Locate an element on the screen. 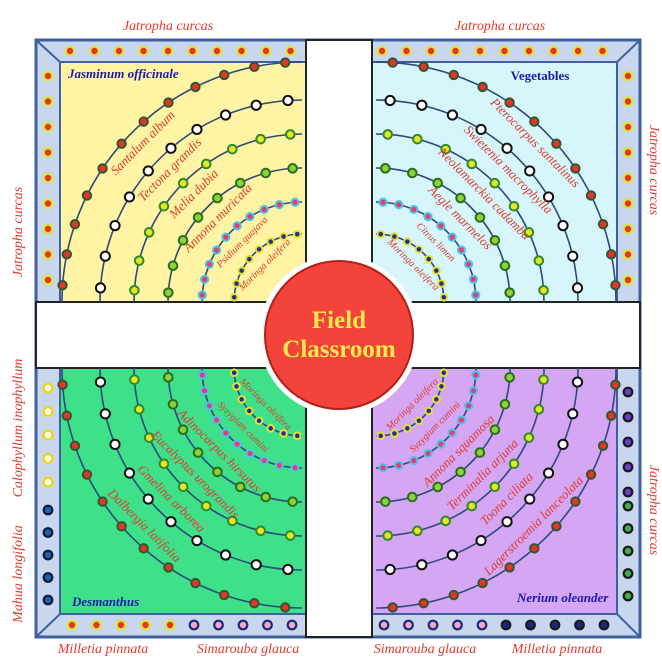 The image size is (662, 657). field-classroom-circle is located at coordinates (339, 335).